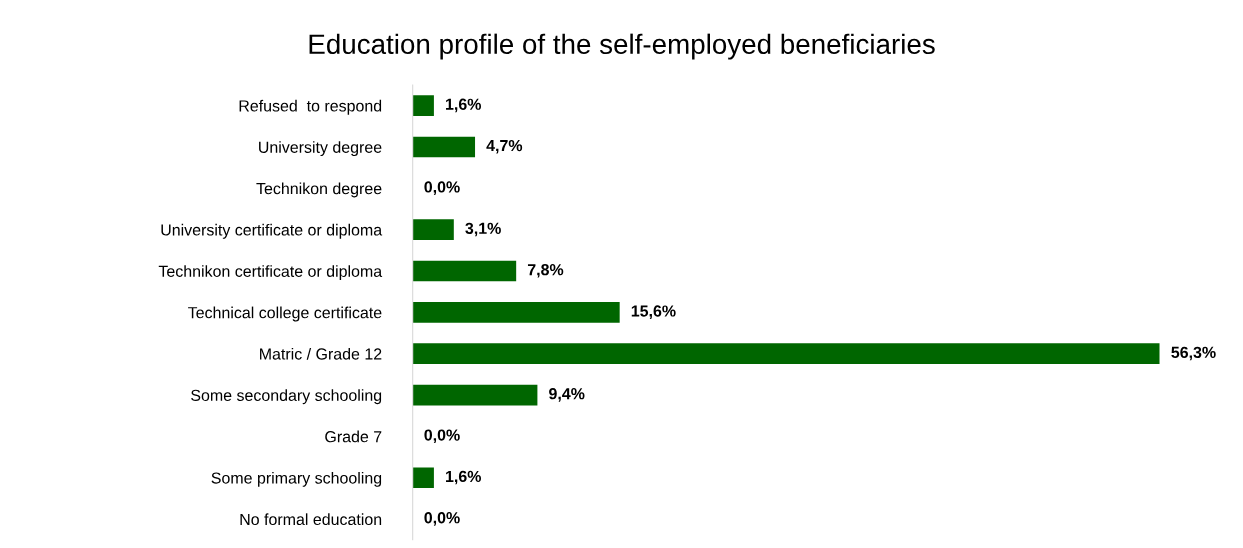 The height and width of the screenshot is (548, 1243). Describe the element at coordinates (319, 190) in the screenshot. I see `y-tick-label: Technikon degree` at that location.